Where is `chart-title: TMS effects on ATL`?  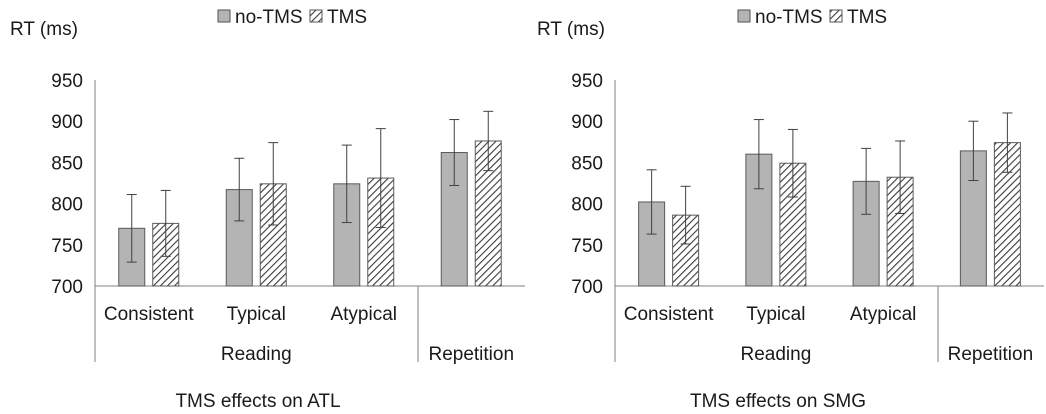 chart-title: TMS effects on ATL is located at coordinates (257, 401).